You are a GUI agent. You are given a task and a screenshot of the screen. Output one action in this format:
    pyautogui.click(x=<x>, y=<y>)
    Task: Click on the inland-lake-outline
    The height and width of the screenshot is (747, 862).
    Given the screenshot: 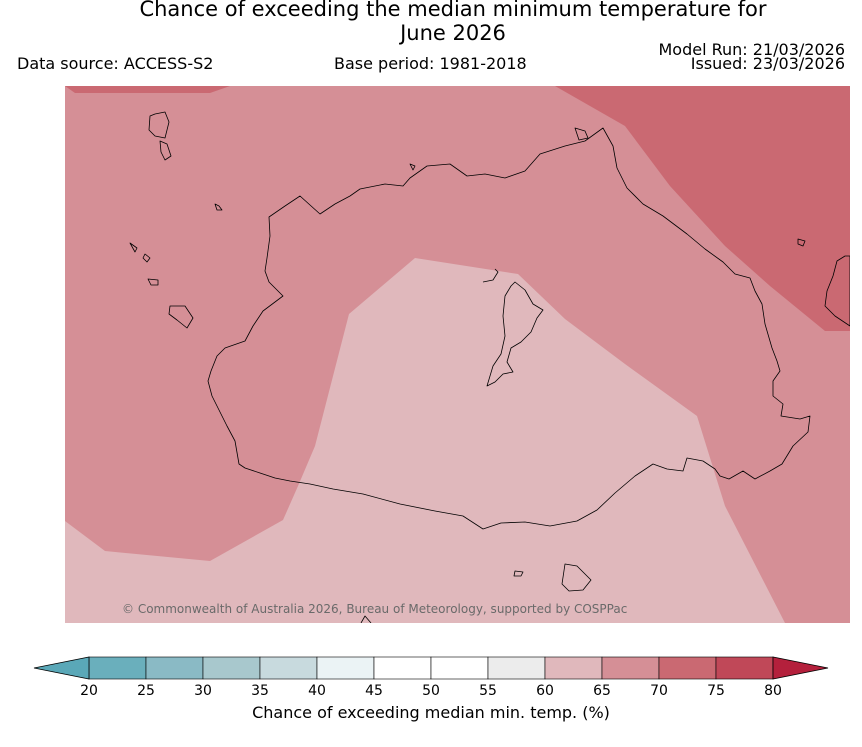 What is the action you would take?
    pyautogui.click(x=515, y=334)
    